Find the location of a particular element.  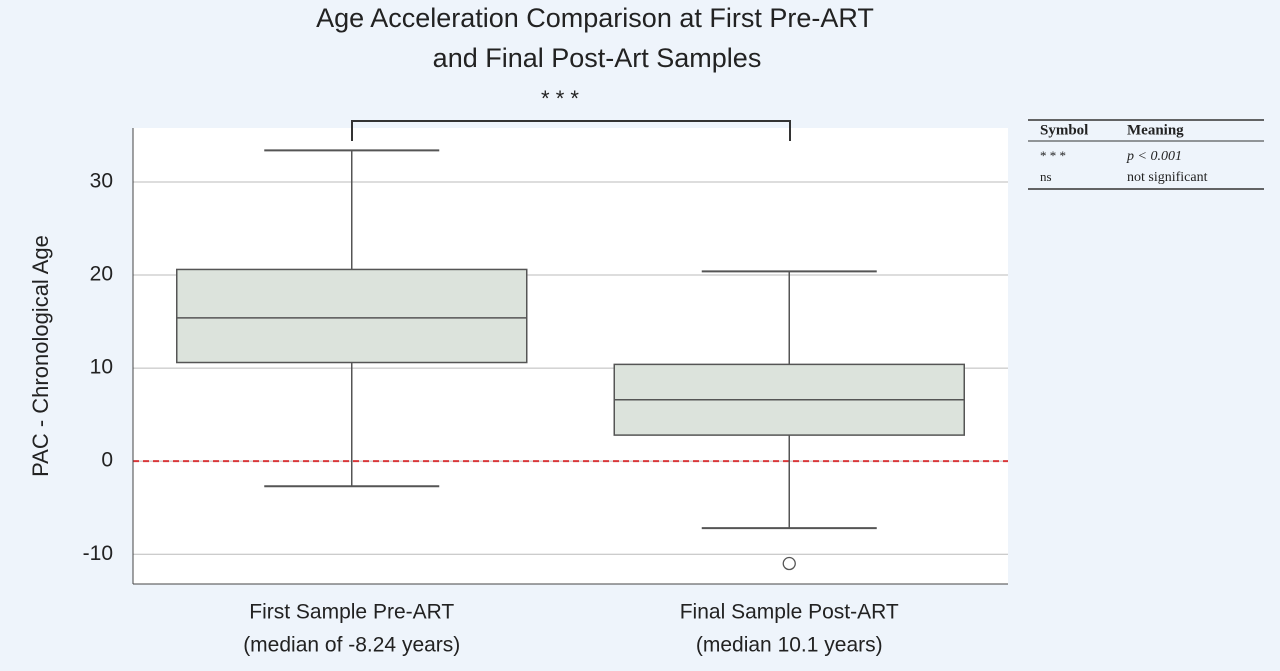

significance-label: * * * is located at coordinates (560, 98).